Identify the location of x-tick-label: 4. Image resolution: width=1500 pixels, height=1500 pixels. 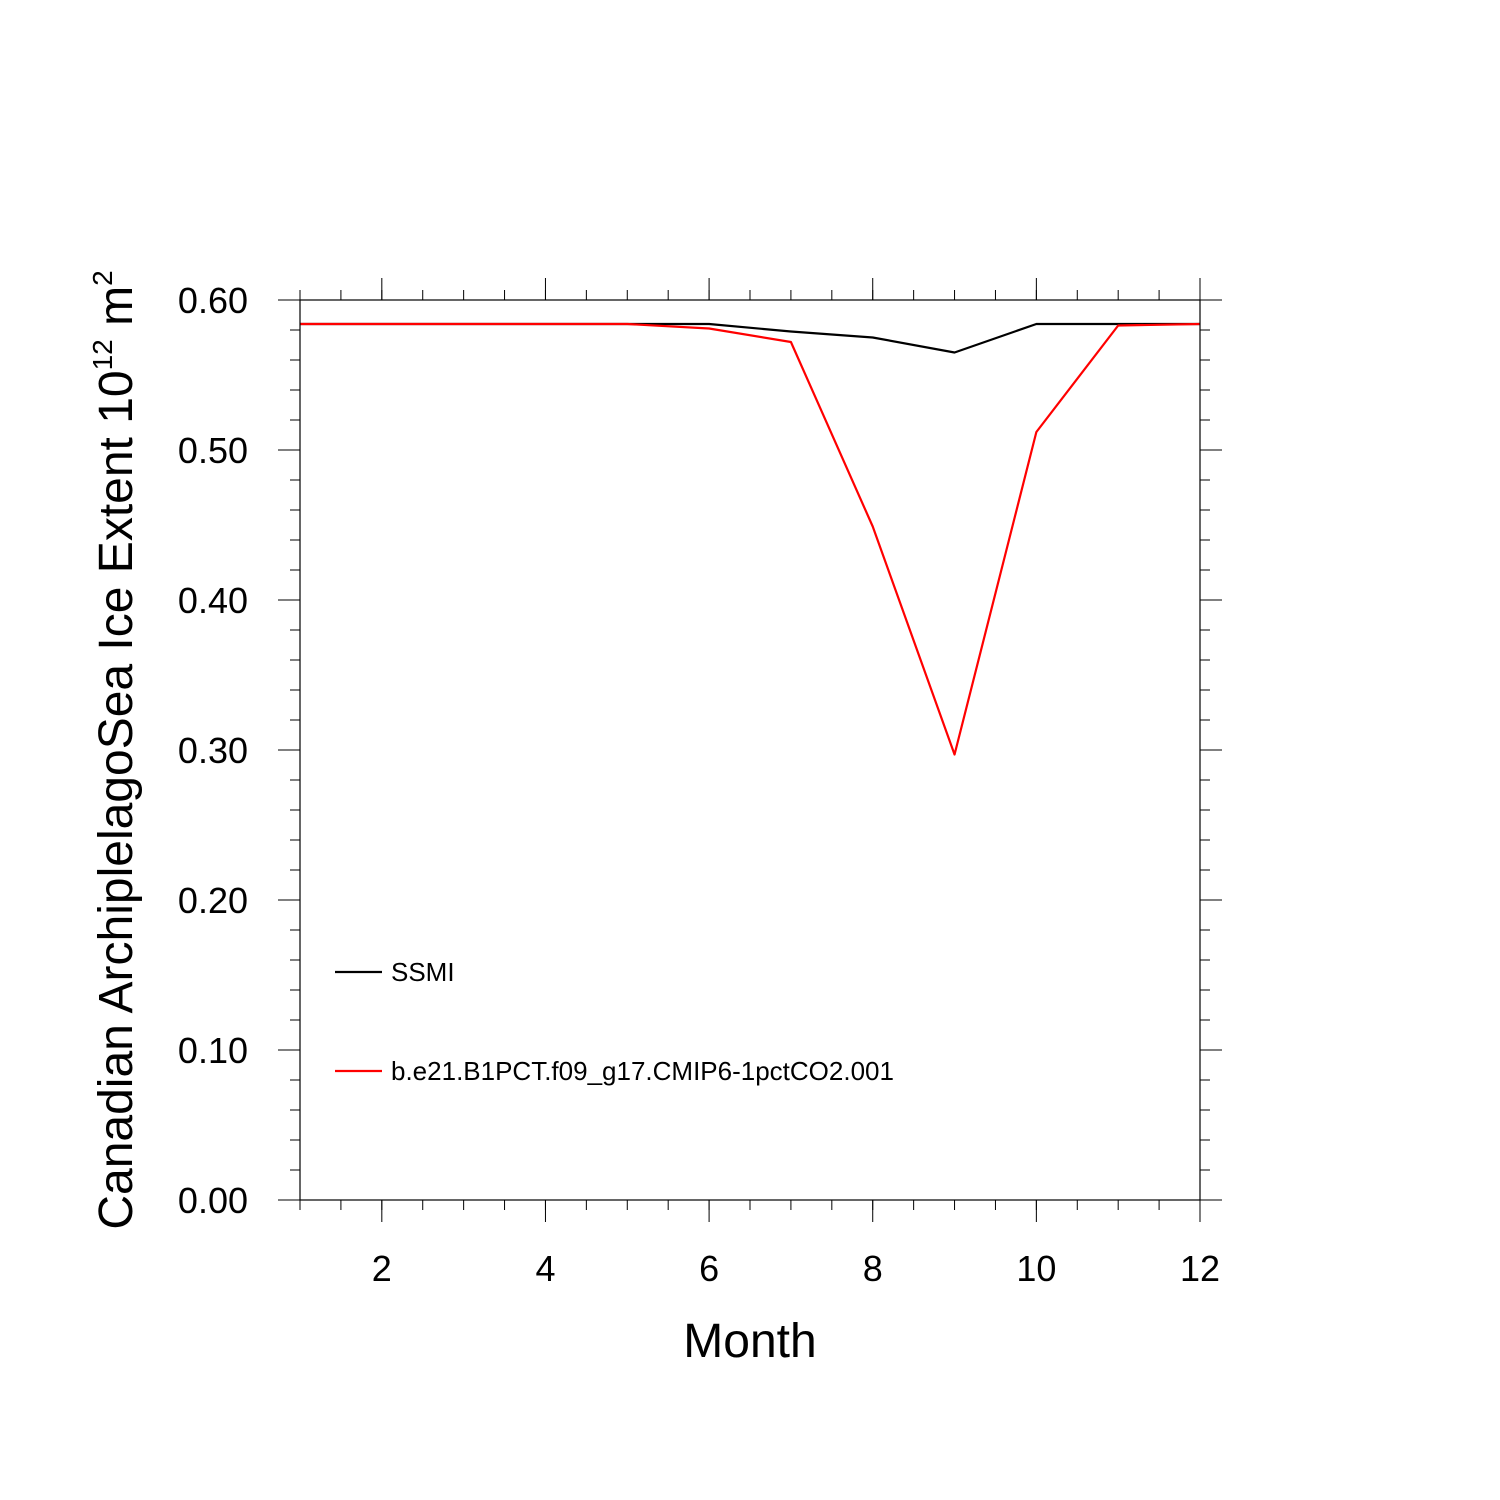
(545, 1268).